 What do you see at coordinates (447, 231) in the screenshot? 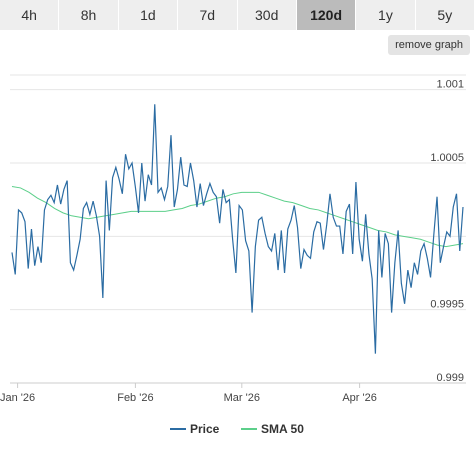
I see `y-axis-ticks: 0.999 0.9995 1.0005 1.001` at bounding box center [447, 231].